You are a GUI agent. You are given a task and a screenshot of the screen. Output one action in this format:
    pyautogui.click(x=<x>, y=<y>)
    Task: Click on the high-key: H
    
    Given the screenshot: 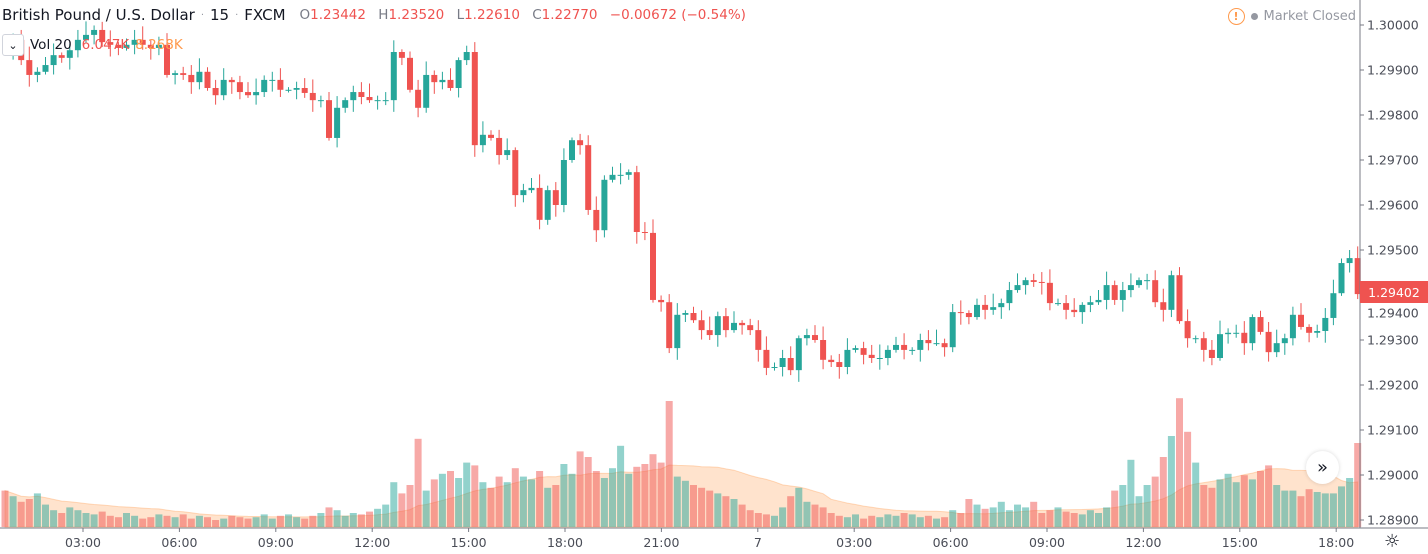 What is the action you would take?
    pyautogui.click(x=383, y=15)
    